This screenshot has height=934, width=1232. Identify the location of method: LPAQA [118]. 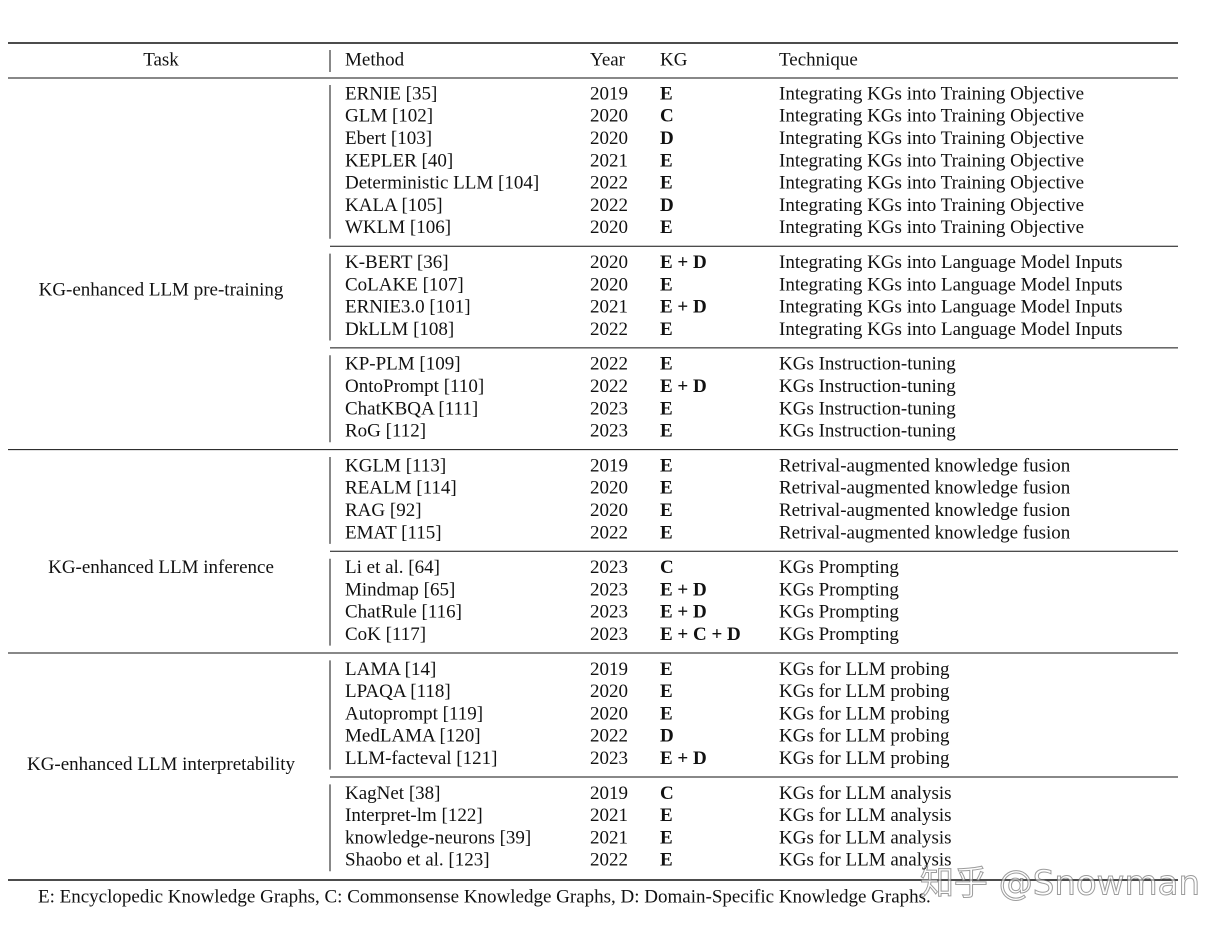
(398, 691).